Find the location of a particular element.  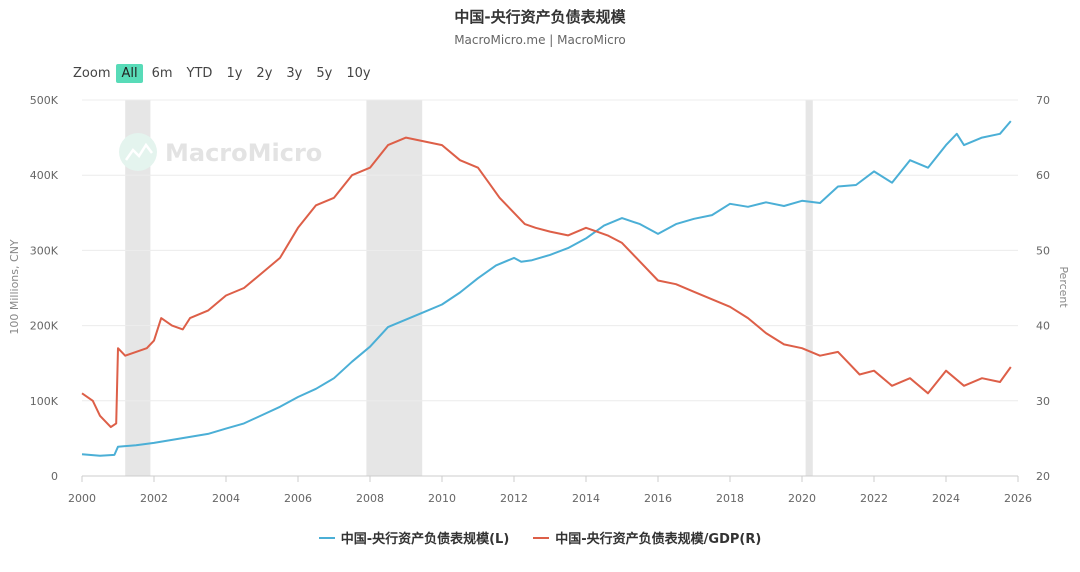

chart-legend: 中国-央行资产负债表规模(L) 中国-央行资产负债表规模/GDP(R) is located at coordinates (540, 537).